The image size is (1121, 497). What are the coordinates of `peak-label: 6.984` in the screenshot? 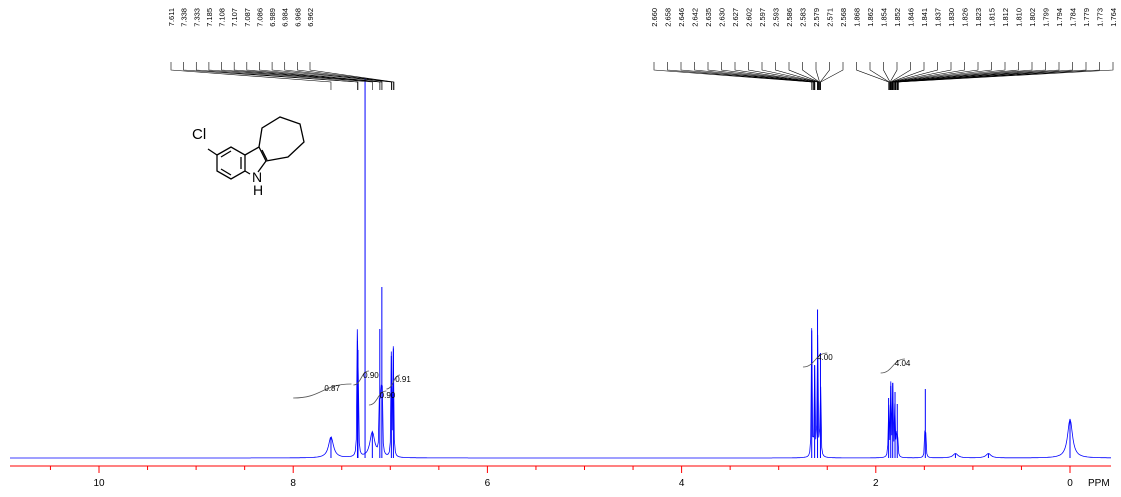 It's located at (285, 17).